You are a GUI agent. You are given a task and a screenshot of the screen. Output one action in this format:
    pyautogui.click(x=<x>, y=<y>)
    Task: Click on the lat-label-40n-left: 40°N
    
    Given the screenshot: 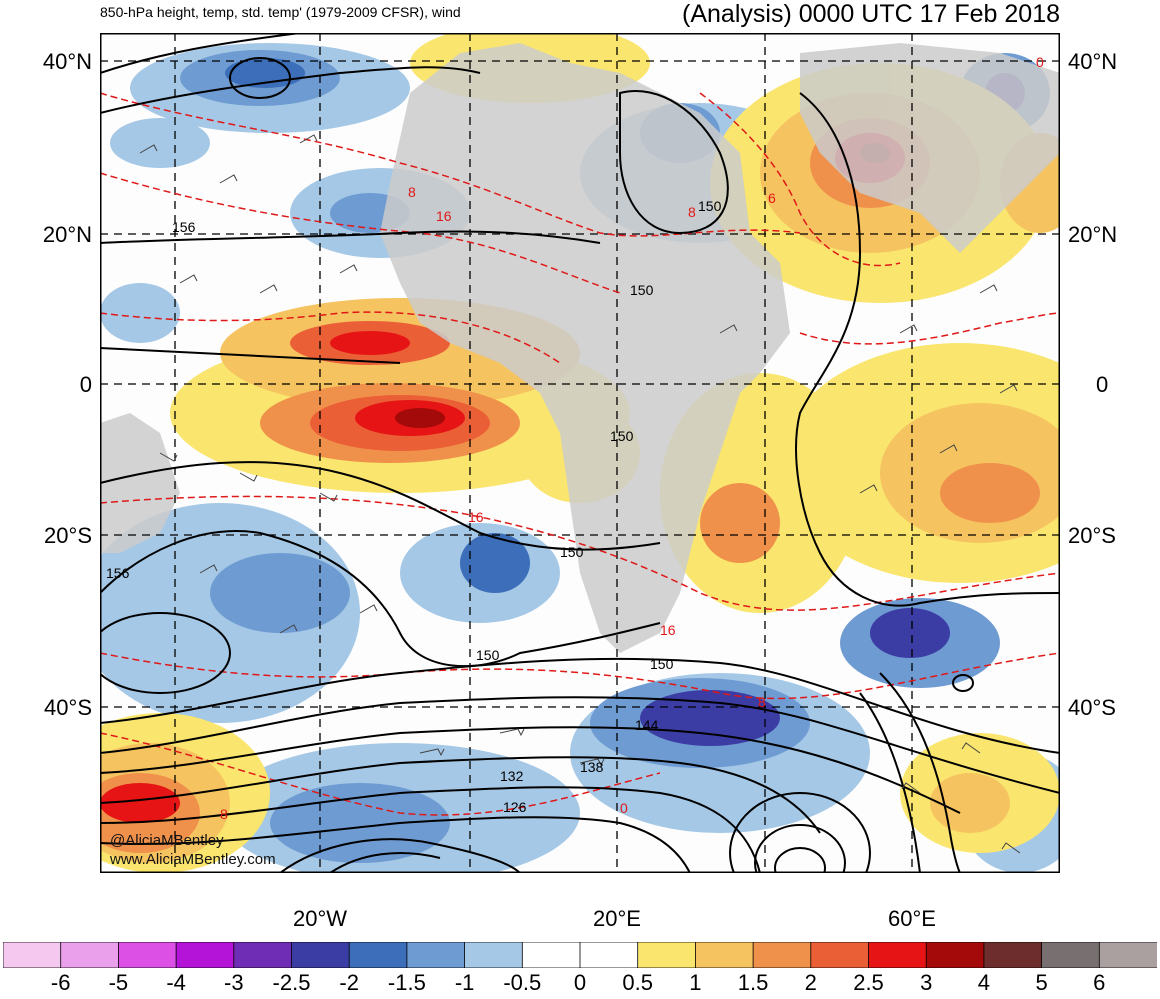 What is the action you would take?
    pyautogui.click(x=67, y=61)
    